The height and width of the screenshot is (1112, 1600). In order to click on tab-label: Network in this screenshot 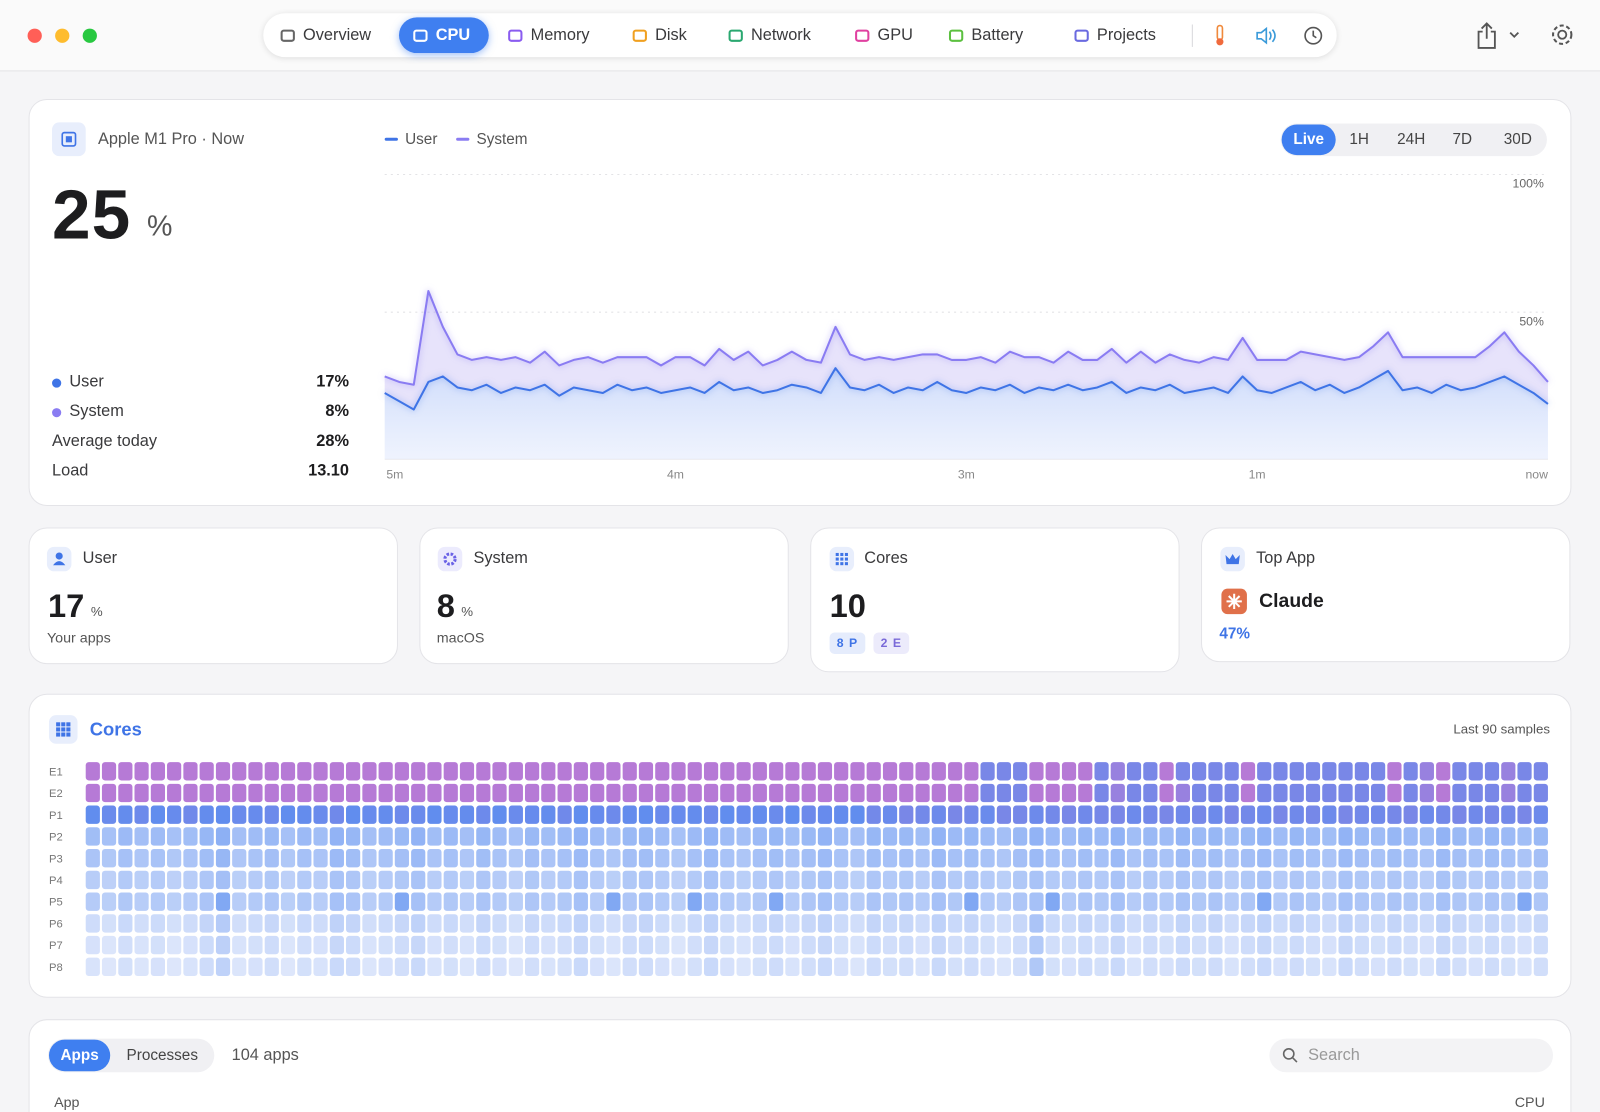, I will do `click(781, 35)`.